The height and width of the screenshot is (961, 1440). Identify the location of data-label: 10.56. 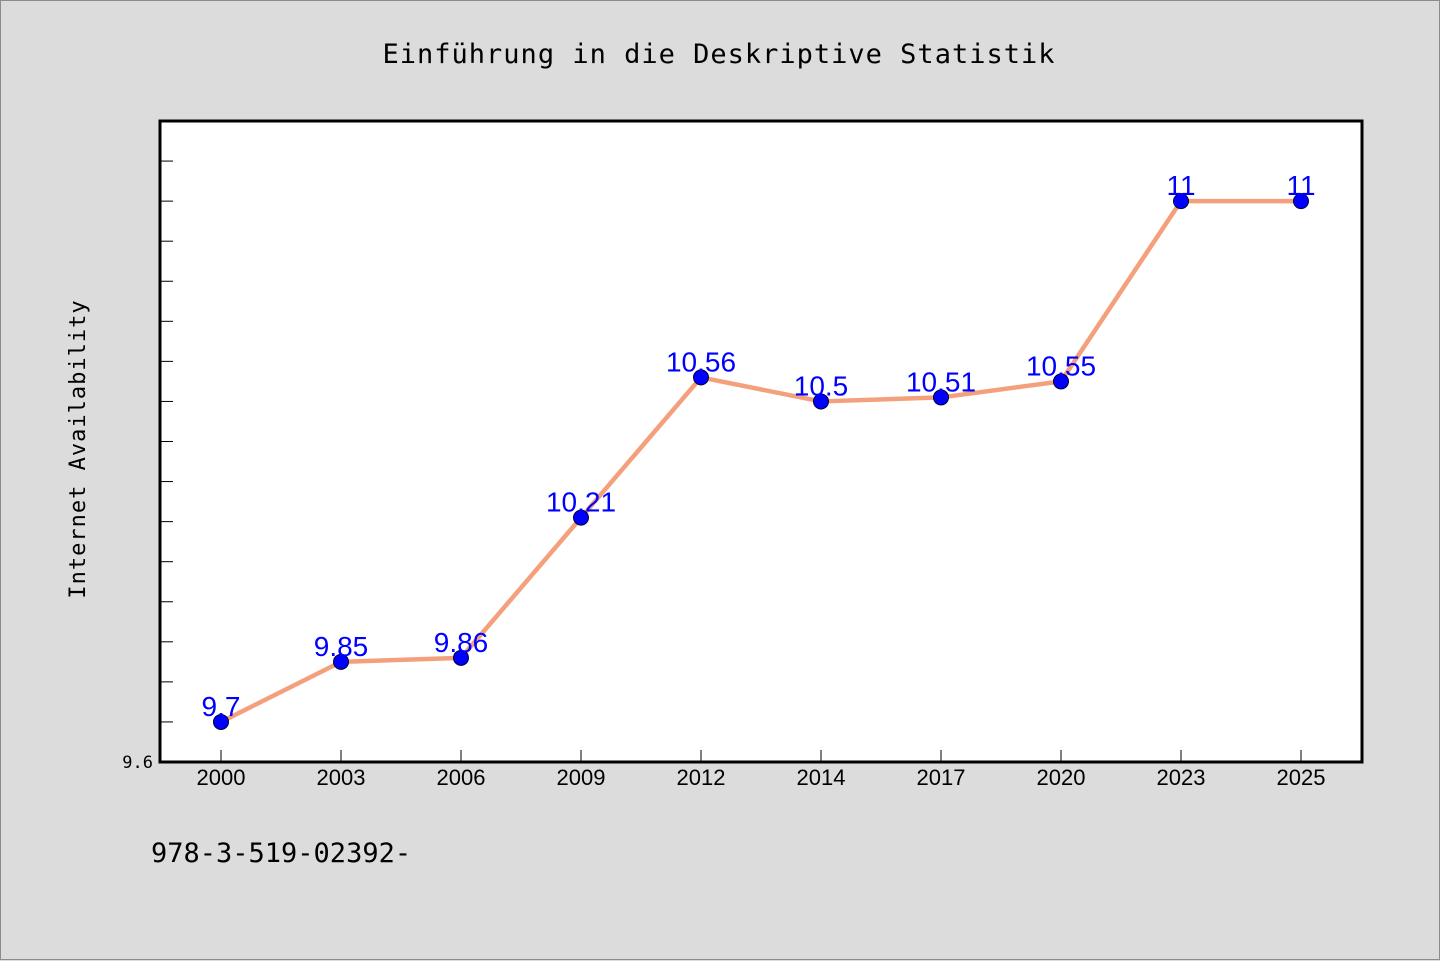
(701, 361).